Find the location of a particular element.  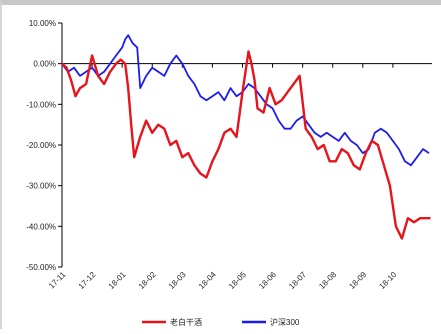

x-tick-label: 18-06 is located at coordinates (267, 280).